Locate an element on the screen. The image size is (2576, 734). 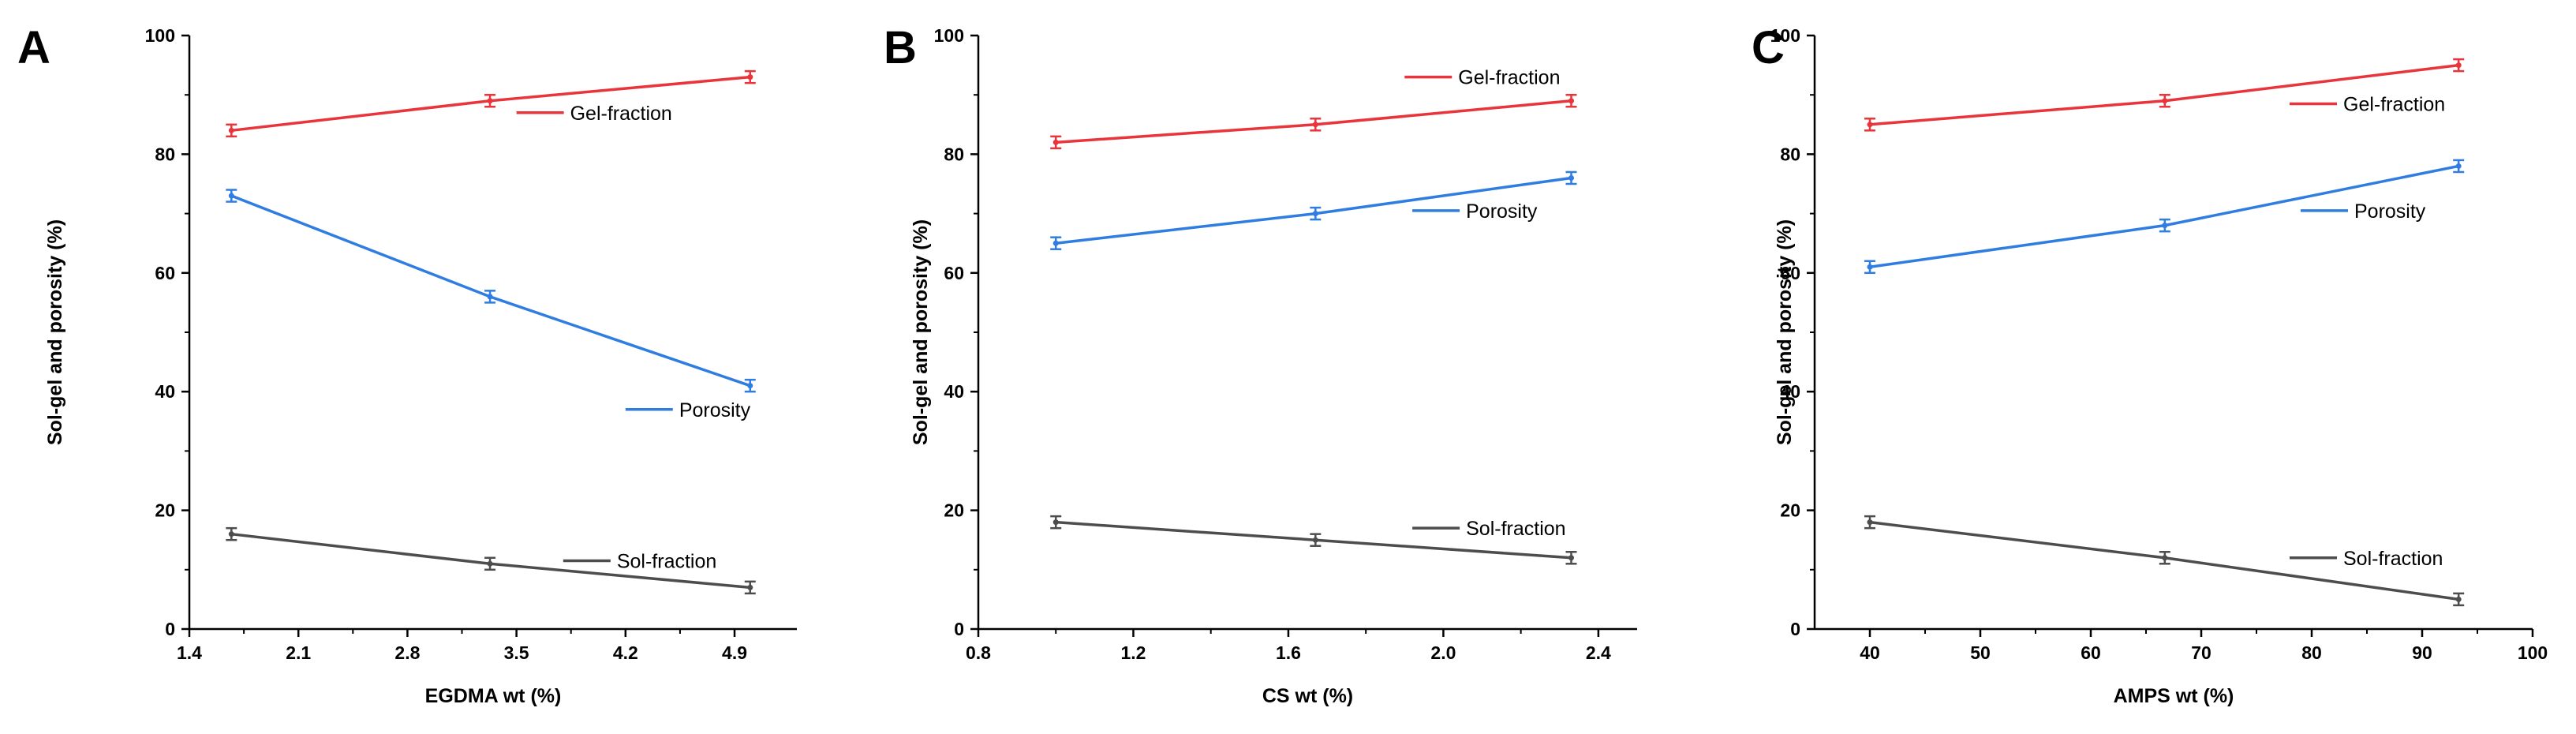
x-tick-label: 3.5 is located at coordinates (516, 652).